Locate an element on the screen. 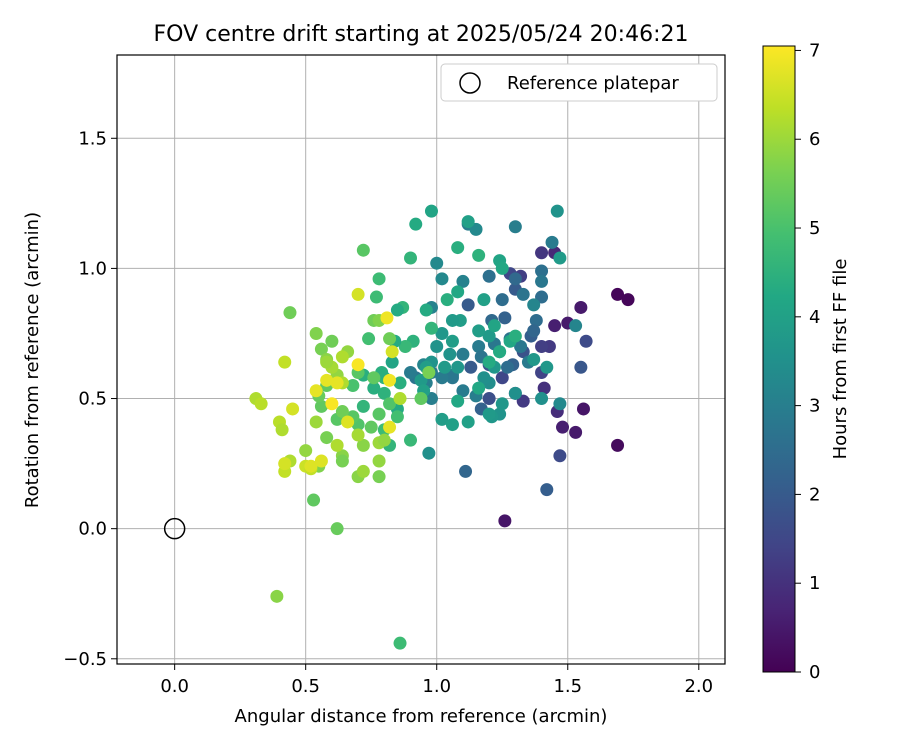  colorbar-tick-label: 3 is located at coordinates (814, 406).